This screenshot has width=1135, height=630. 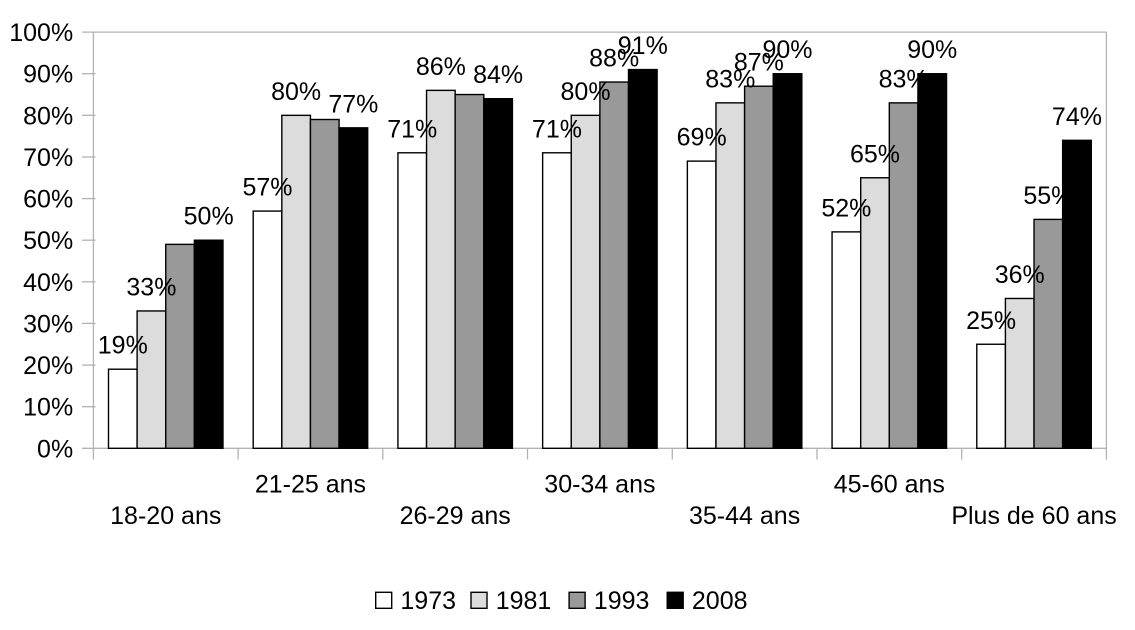 I want to click on svg-text: 91%, so click(x=643, y=46).